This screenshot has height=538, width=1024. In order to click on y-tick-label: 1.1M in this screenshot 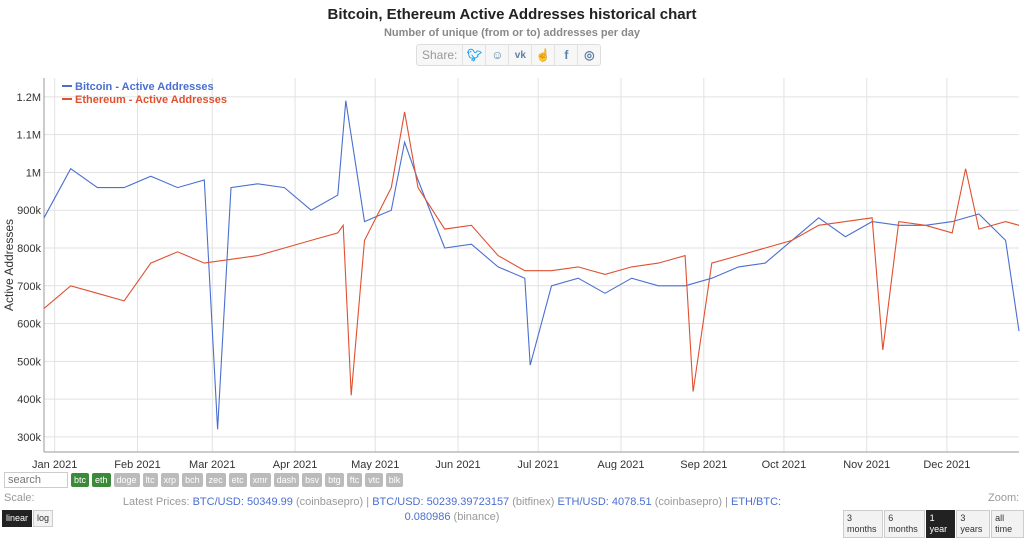, I will do `click(29, 136)`.